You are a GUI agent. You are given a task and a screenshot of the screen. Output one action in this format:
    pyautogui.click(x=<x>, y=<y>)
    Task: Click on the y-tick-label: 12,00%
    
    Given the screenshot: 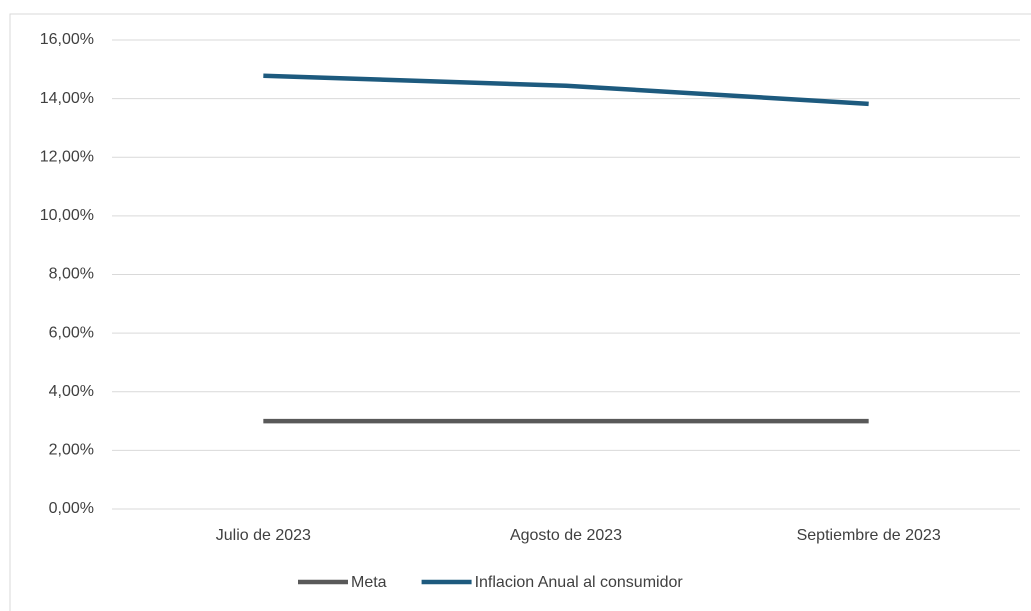 What is the action you would take?
    pyautogui.click(x=67, y=156)
    